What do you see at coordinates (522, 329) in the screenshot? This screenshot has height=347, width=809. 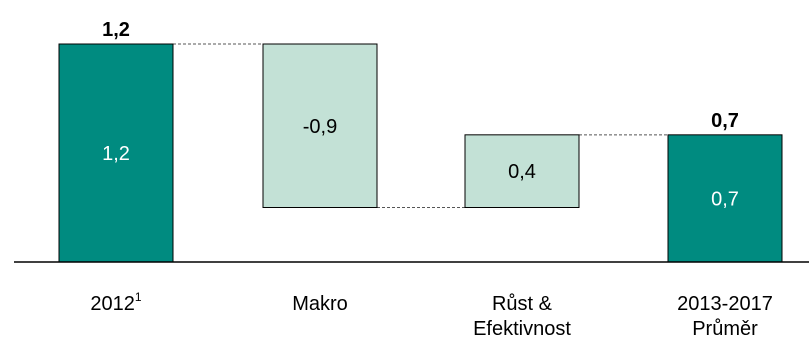 I see `category-label-line: Efektivnost` at bounding box center [522, 329].